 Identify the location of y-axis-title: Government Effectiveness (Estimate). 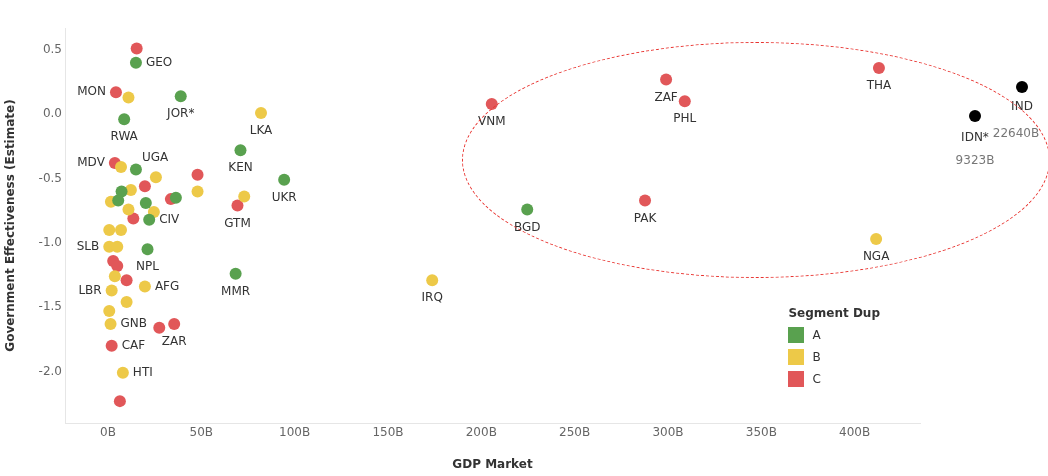
(10, 225).